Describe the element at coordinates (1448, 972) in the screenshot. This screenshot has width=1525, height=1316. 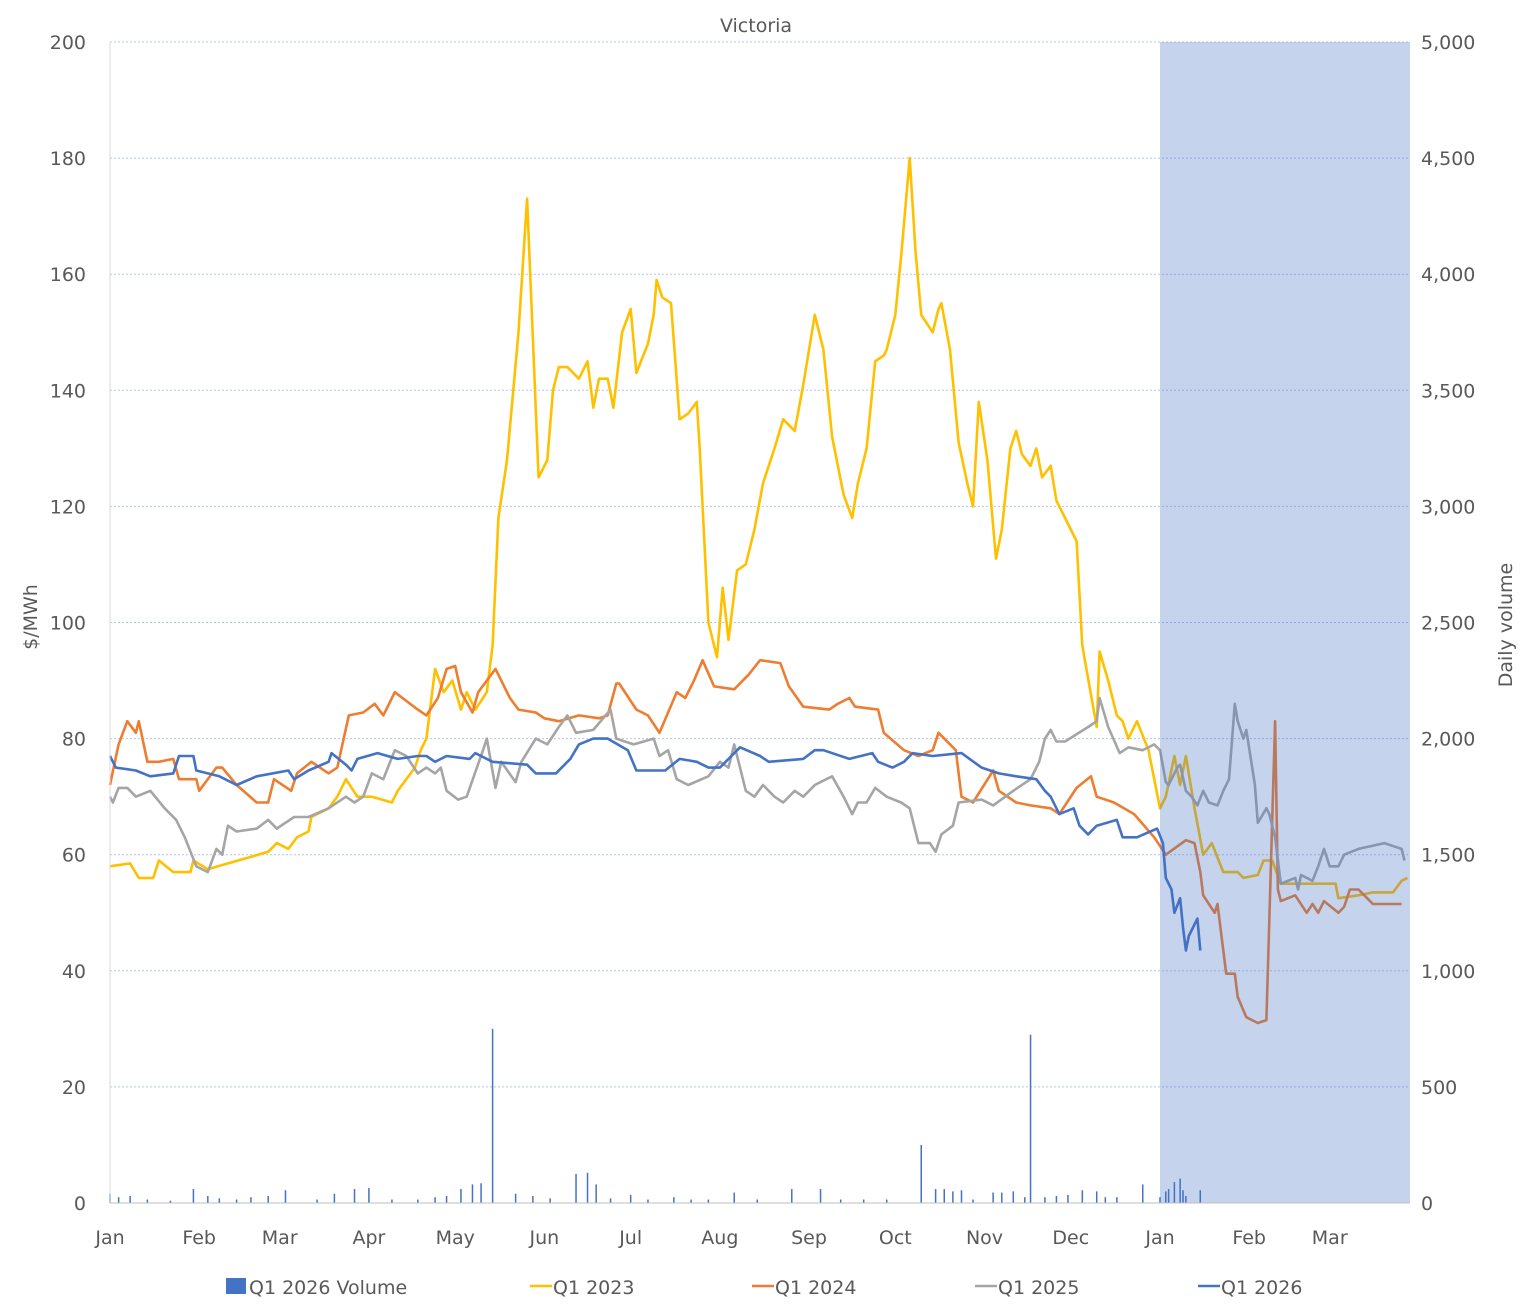
I see `y2-tick-label: 1,000` at that location.